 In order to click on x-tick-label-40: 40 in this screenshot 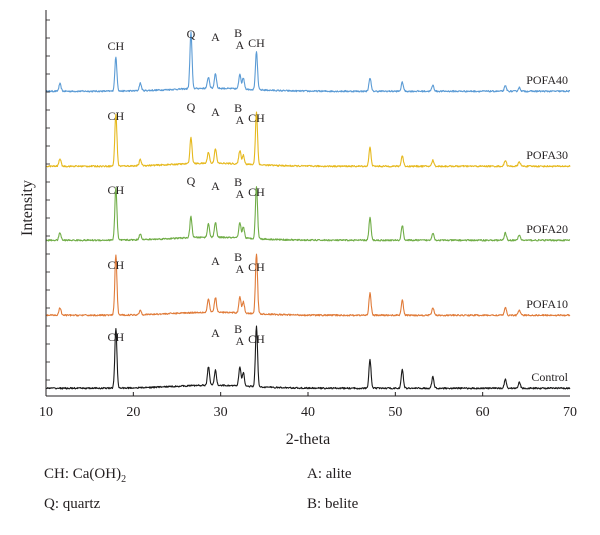, I will do `click(308, 412)`.